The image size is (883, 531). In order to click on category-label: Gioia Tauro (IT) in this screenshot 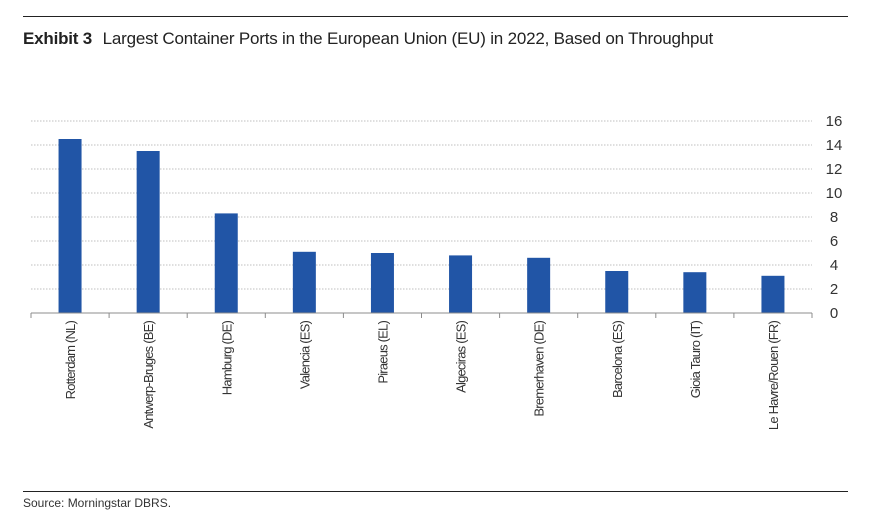, I will do `click(695, 360)`.